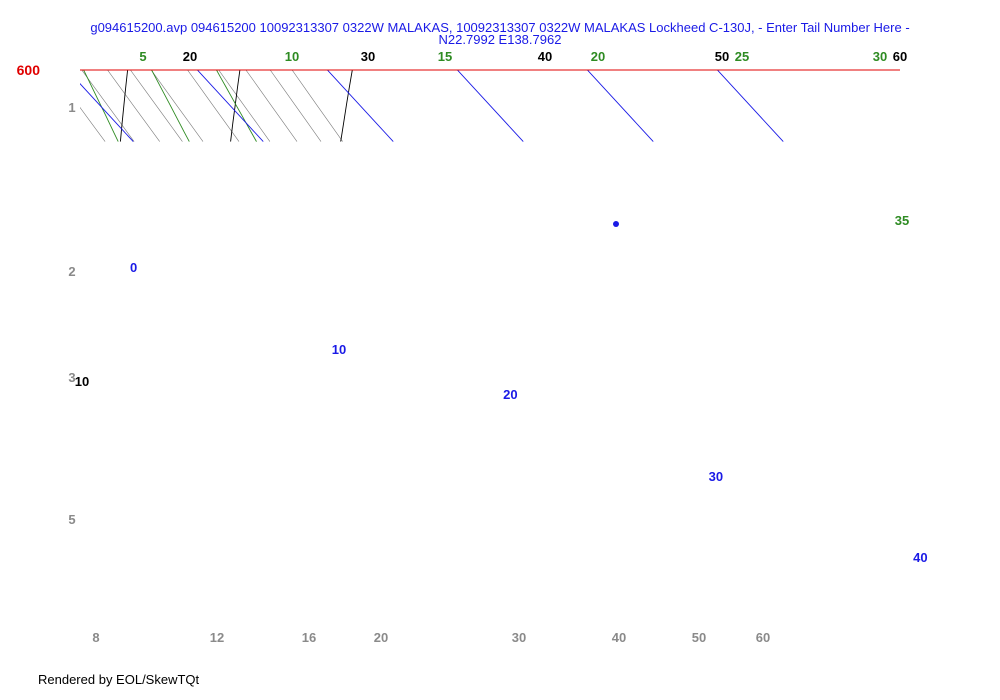  Describe the element at coordinates (510, 394) in the screenshot. I see `isotherm-label: 20` at that location.